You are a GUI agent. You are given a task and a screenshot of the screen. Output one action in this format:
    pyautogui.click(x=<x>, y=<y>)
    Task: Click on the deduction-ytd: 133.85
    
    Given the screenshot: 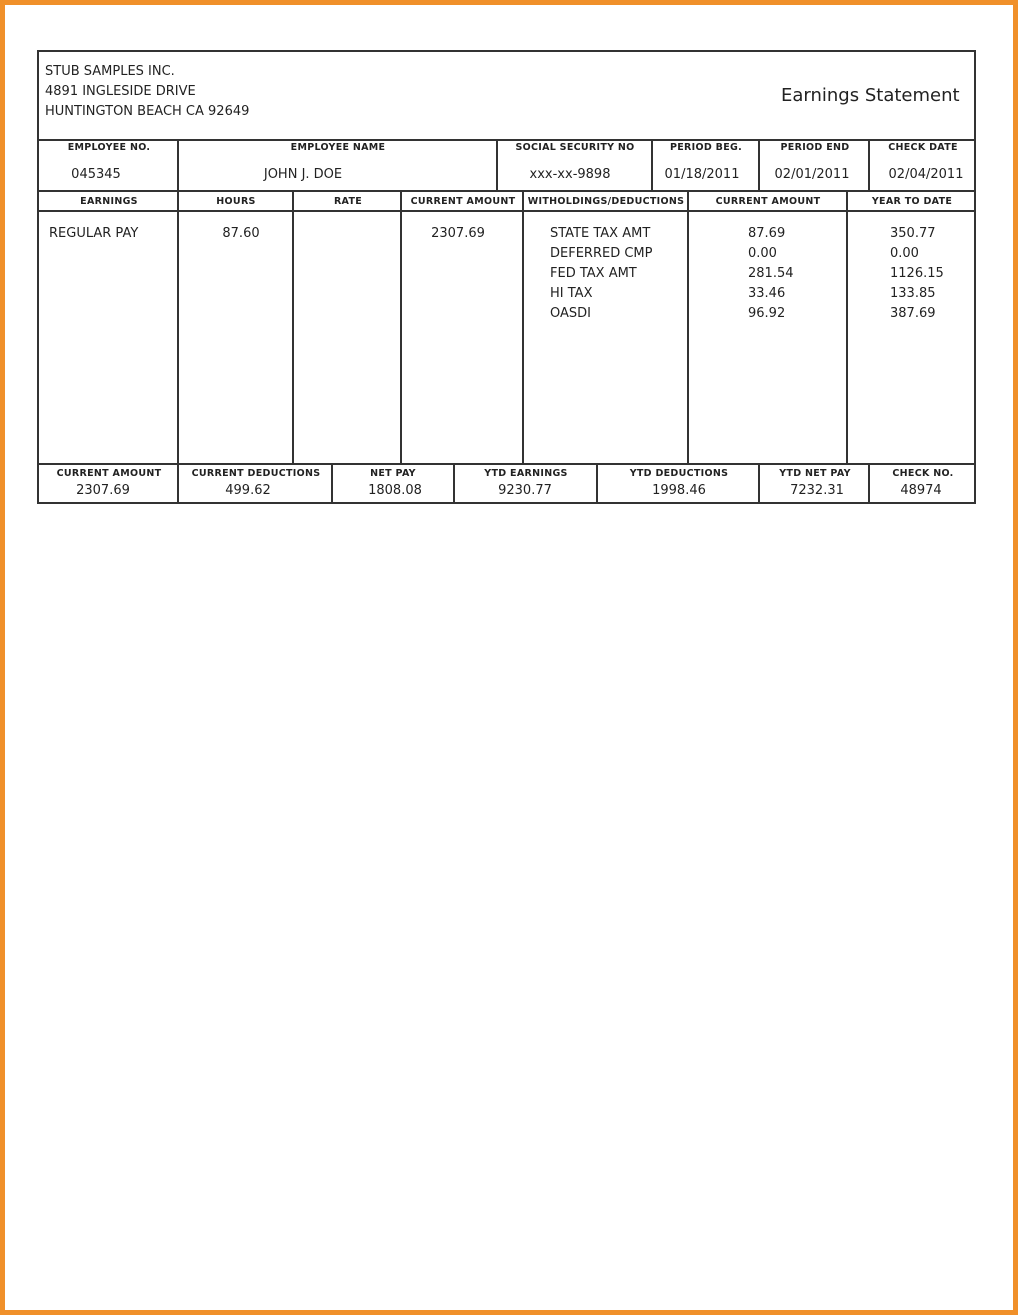 What is the action you would take?
    pyautogui.click(x=913, y=293)
    